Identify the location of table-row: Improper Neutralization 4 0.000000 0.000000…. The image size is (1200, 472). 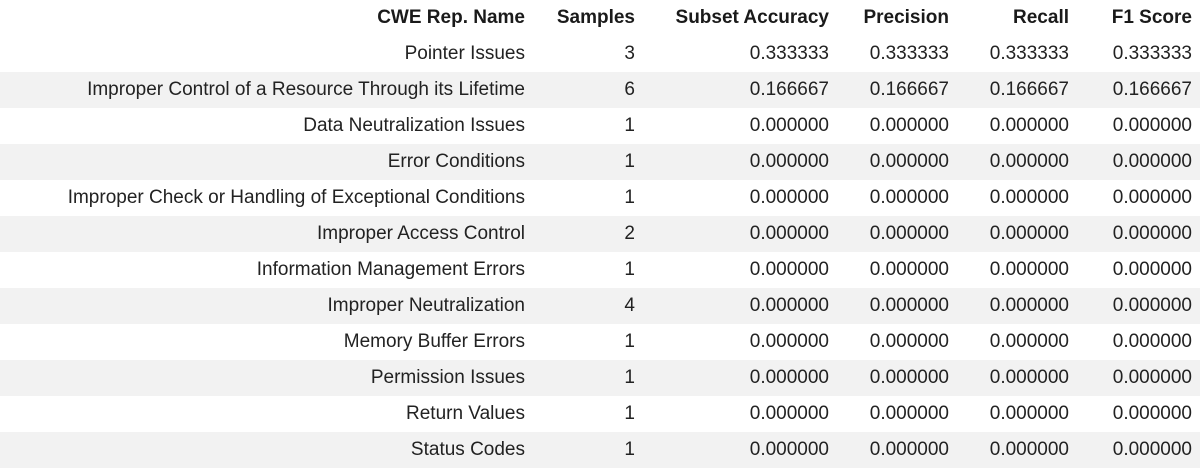
(600, 306).